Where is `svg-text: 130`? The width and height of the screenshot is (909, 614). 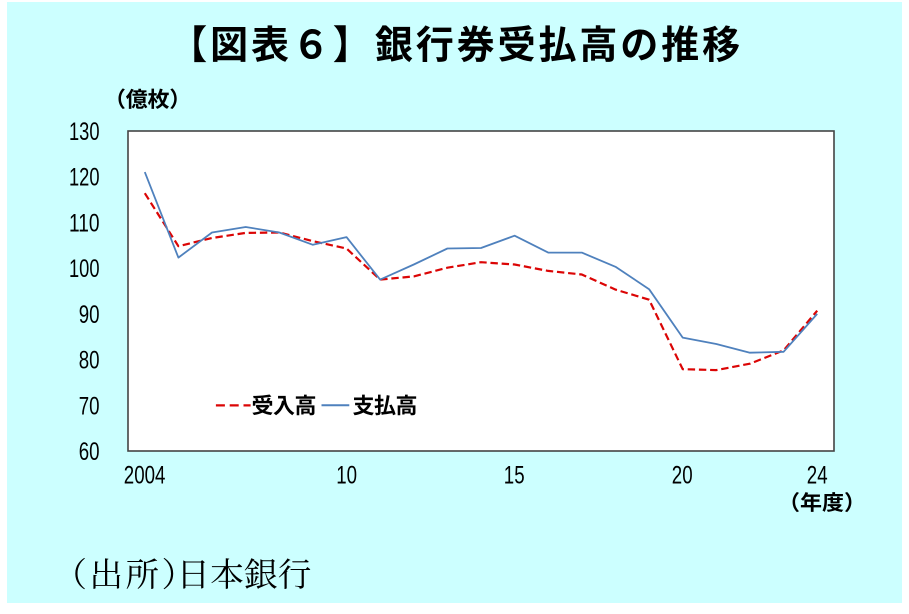
svg-text: 130 is located at coordinates (84, 132).